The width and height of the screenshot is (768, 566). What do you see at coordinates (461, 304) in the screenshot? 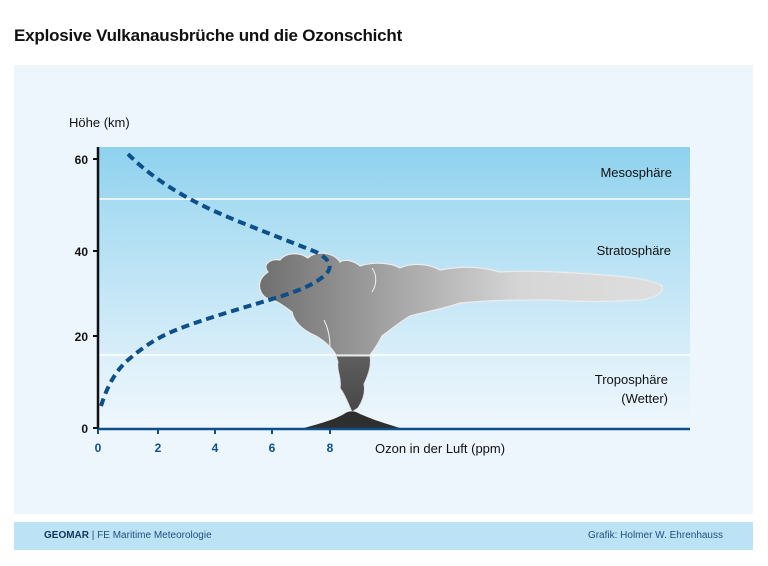
I see `ash-cloud` at bounding box center [461, 304].